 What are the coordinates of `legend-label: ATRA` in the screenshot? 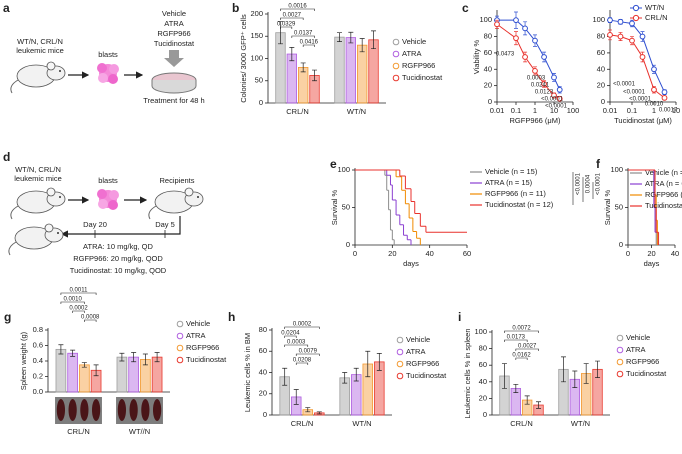 It's located at (635, 349).